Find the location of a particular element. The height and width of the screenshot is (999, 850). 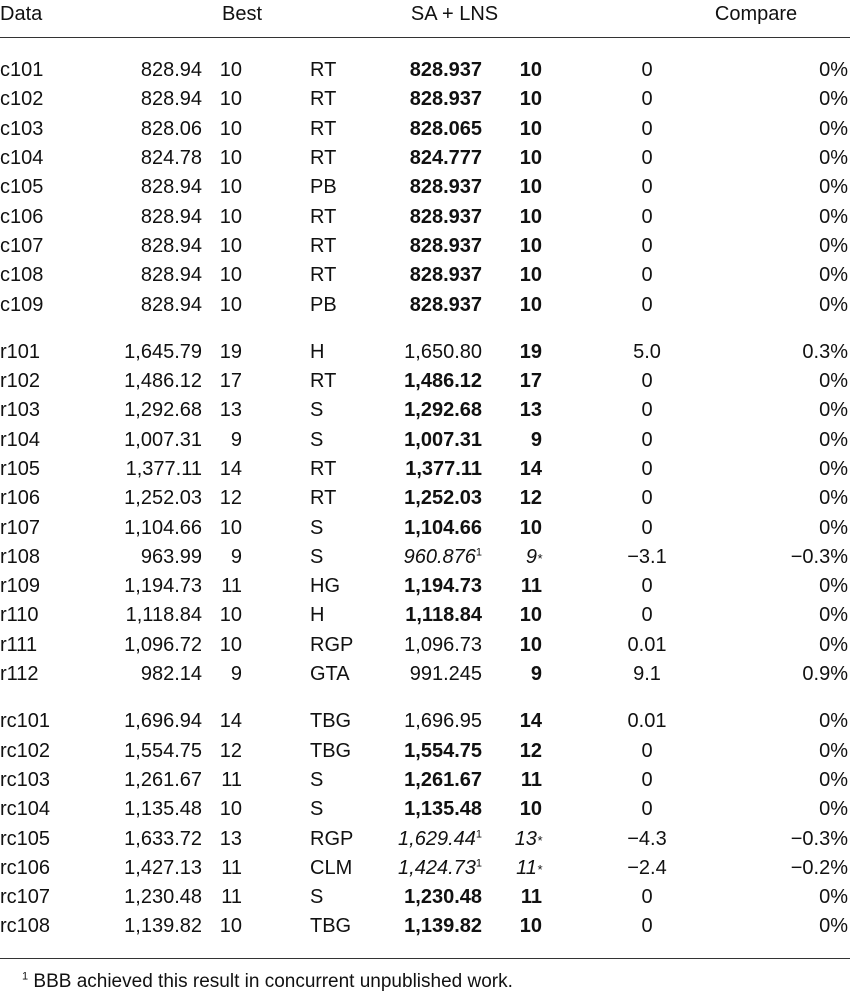

cell-sa-cost: 1,377.11 is located at coordinates (414, 469).